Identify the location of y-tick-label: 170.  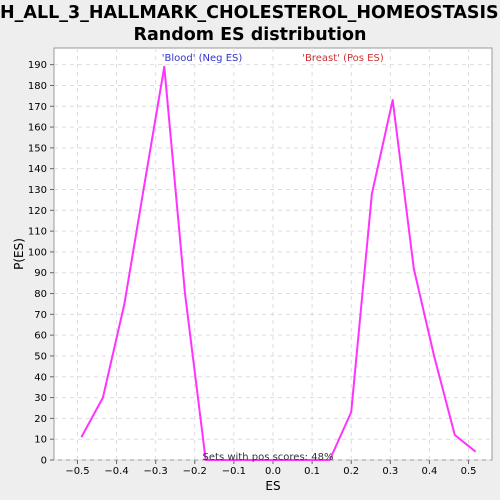
(37, 107).